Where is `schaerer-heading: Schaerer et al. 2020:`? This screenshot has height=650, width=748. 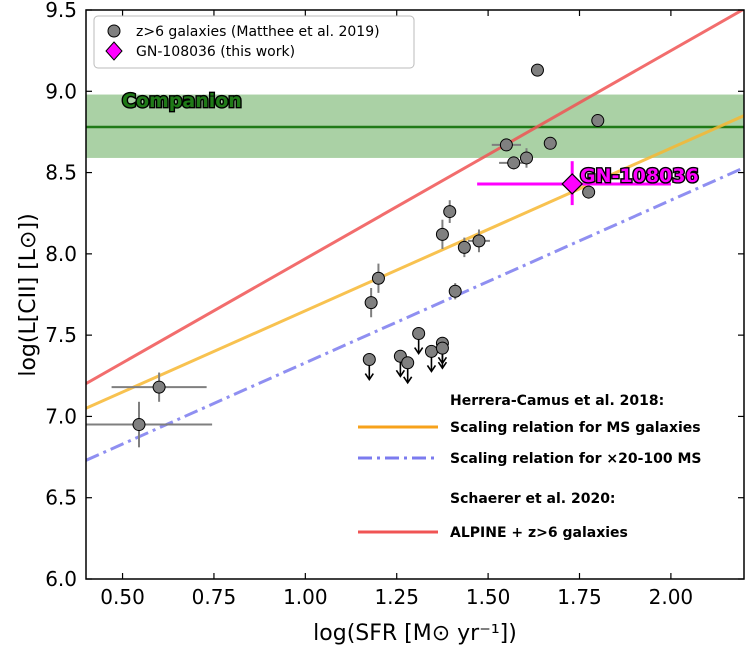 schaerer-heading: Schaerer et al. 2020: is located at coordinates (533, 499).